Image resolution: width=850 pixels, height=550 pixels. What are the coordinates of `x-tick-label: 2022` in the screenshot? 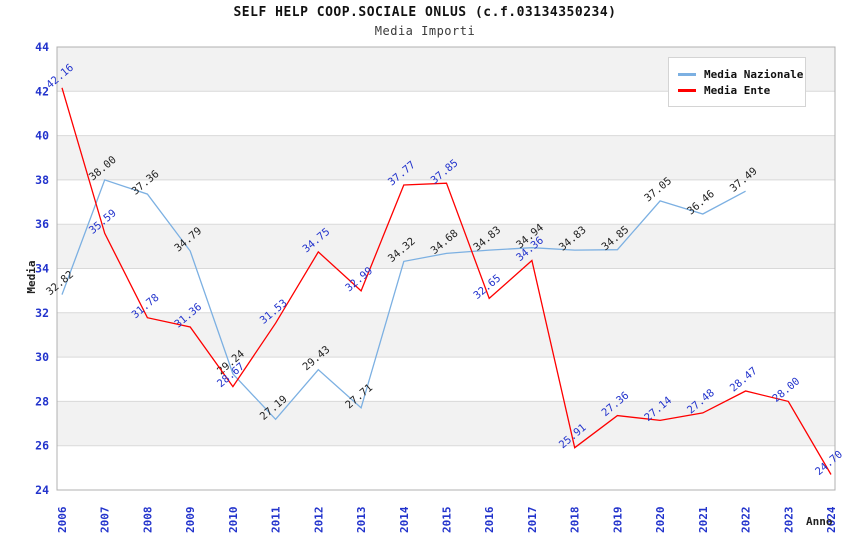 It's located at (746, 520).